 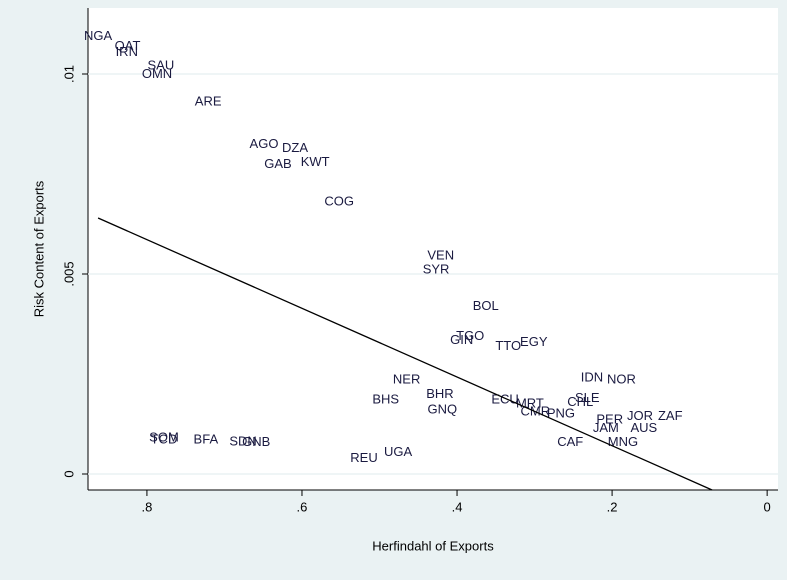 I want to click on point-label: COG, so click(x=339, y=200).